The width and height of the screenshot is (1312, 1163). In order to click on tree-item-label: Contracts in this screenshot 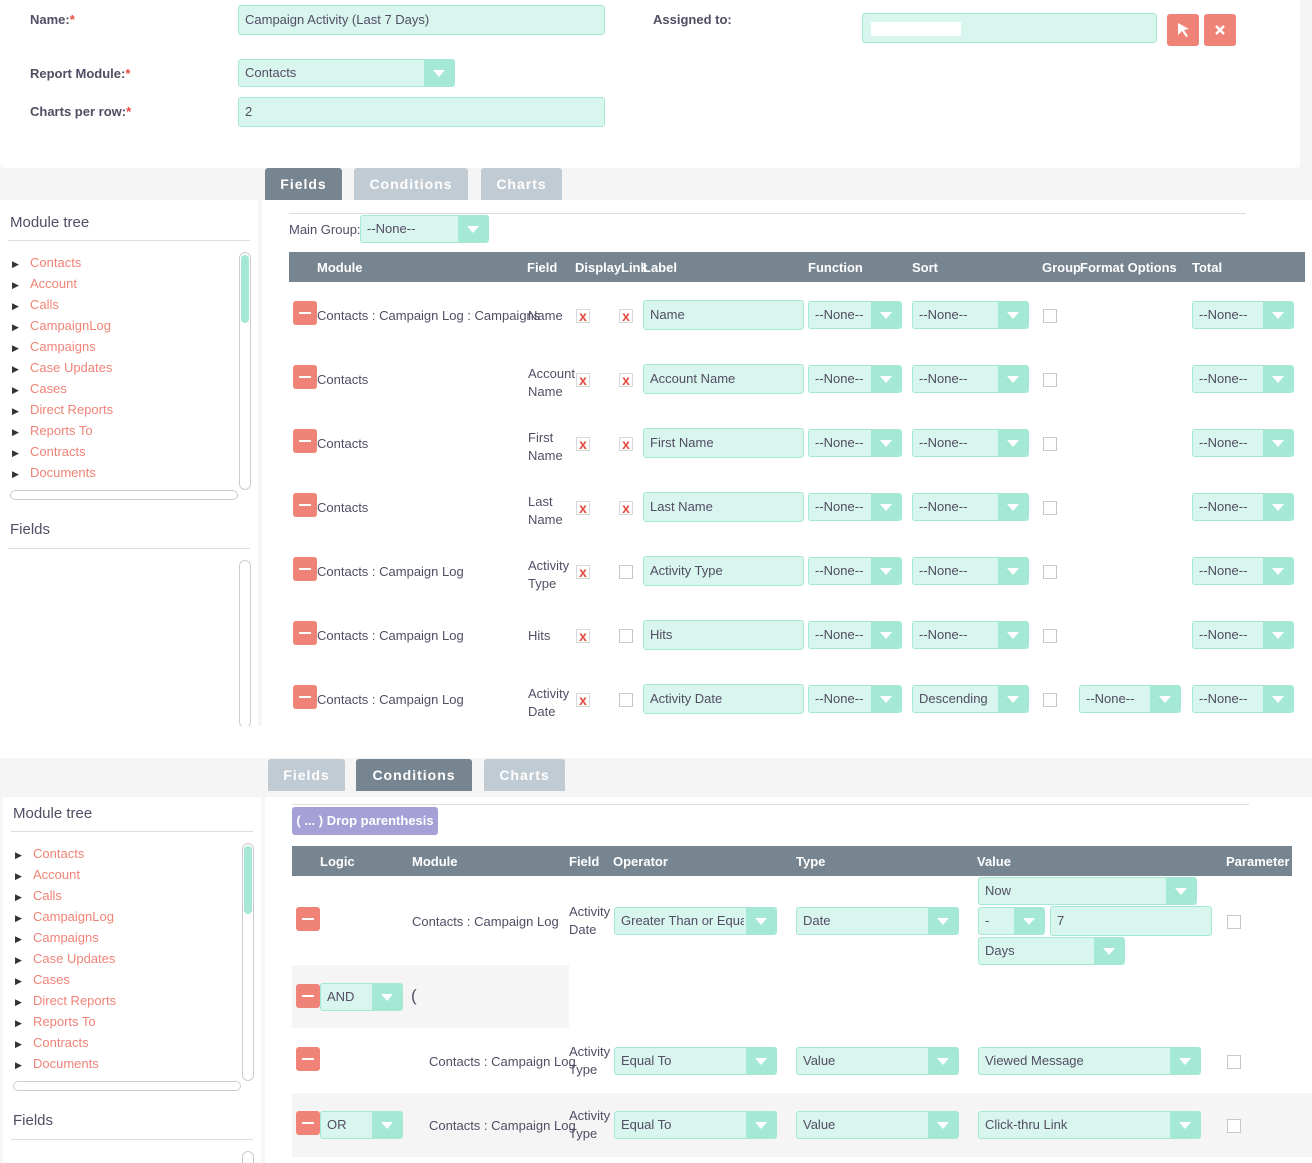, I will do `click(58, 451)`.